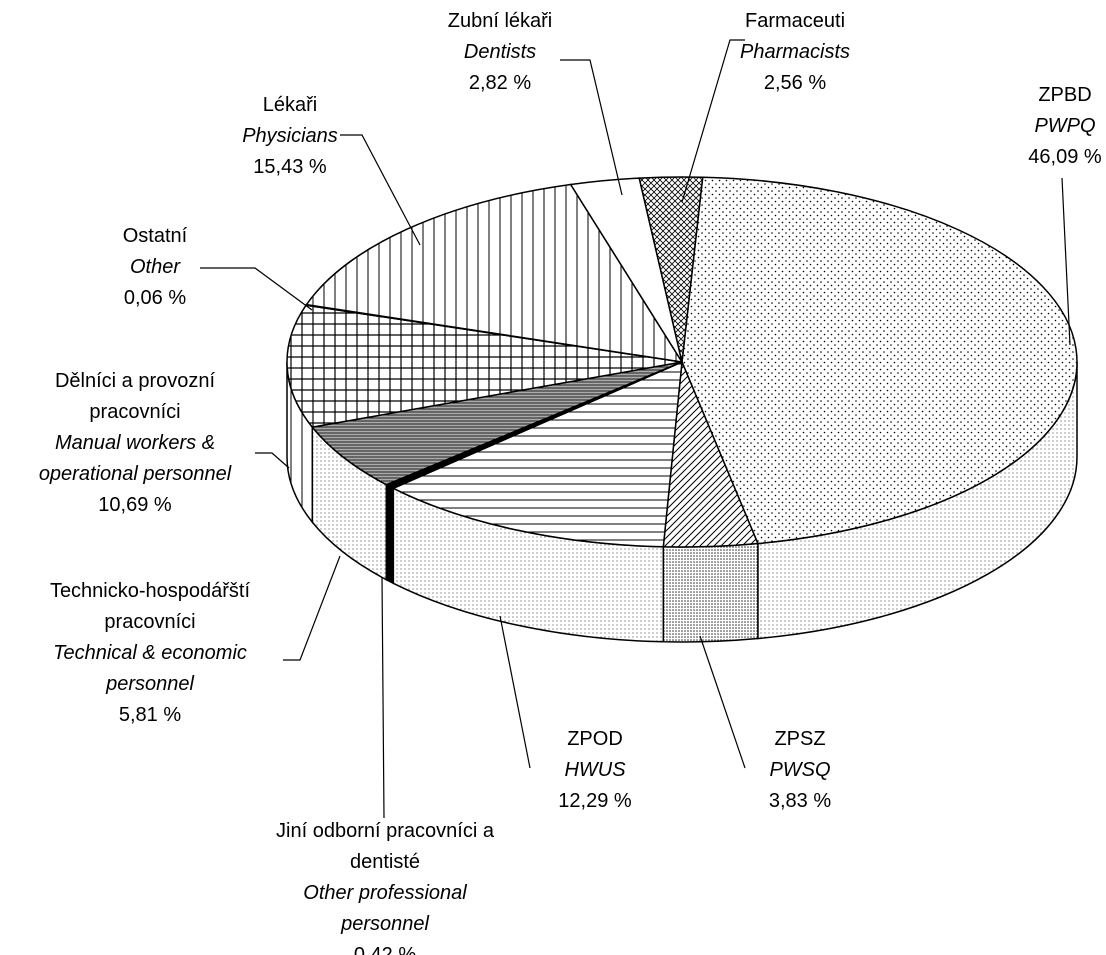  What do you see at coordinates (1065, 157) in the screenshot?
I see `value-label: 46,09 %` at bounding box center [1065, 157].